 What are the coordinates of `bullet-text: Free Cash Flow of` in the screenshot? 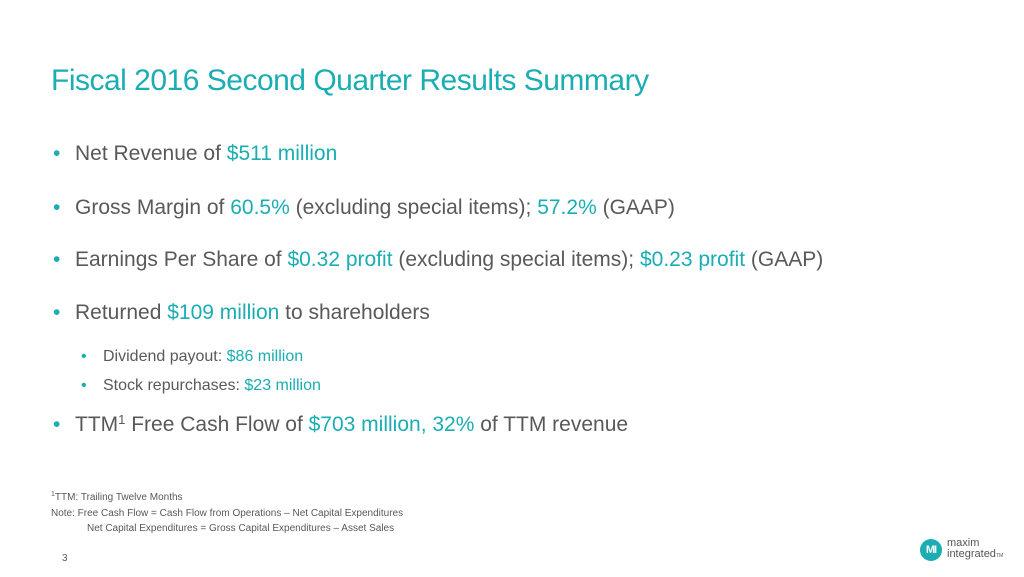 It's located at (217, 424).